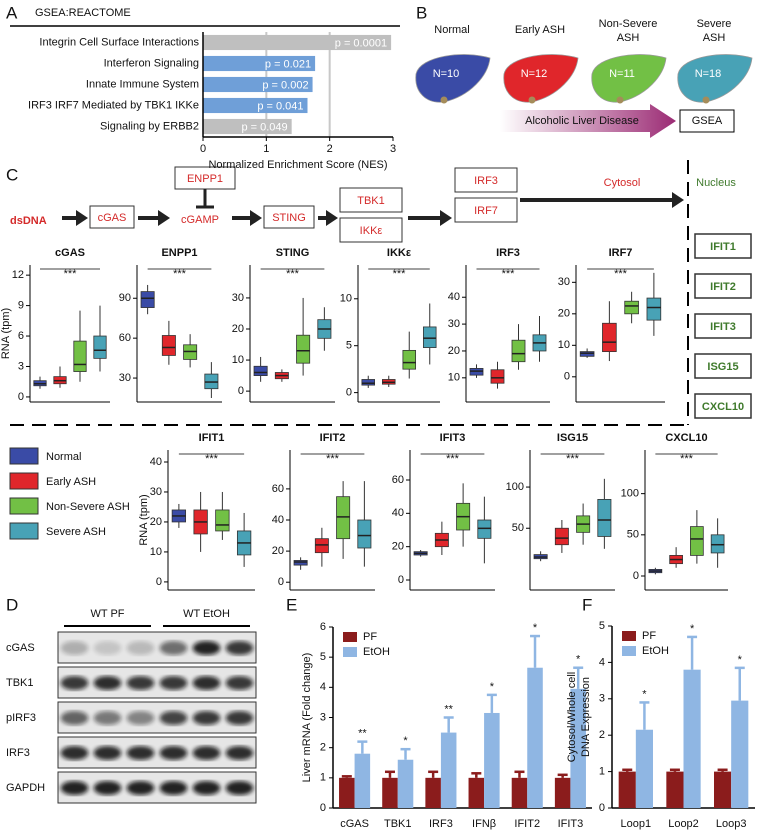 The height and width of the screenshot is (836, 757). Describe the element at coordinates (297, 165) in the screenshot. I see `x-axis-label: Normalized Enrichment Score (NES)` at that location.